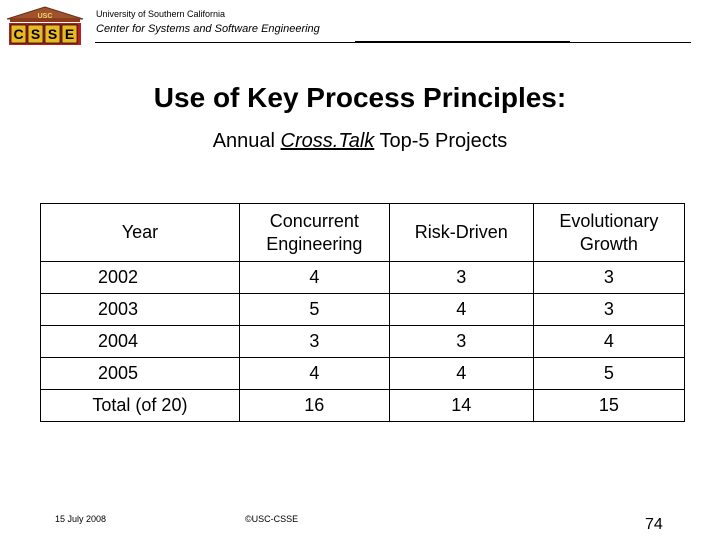  What do you see at coordinates (18, 34) in the screenshot?
I see `logo-letter: C` at bounding box center [18, 34].